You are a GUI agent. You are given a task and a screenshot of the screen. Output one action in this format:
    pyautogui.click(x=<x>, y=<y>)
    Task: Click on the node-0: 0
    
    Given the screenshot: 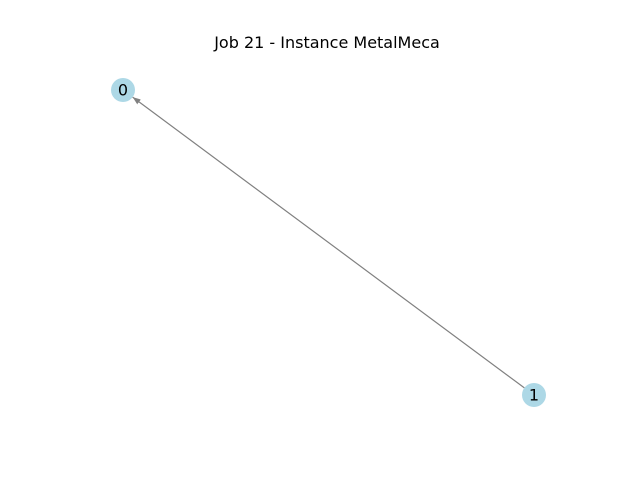 What is the action you would take?
    pyautogui.click(x=123, y=90)
    